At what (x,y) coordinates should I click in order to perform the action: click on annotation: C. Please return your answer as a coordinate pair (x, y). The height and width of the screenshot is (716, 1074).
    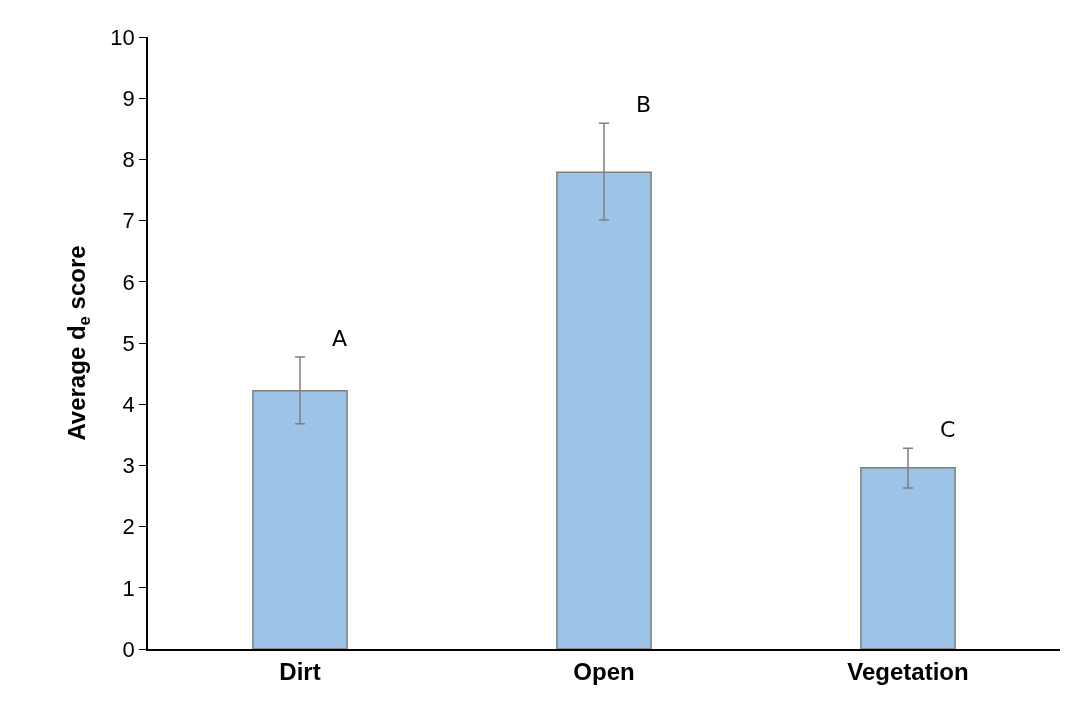
    Looking at the image, I should click on (948, 429).